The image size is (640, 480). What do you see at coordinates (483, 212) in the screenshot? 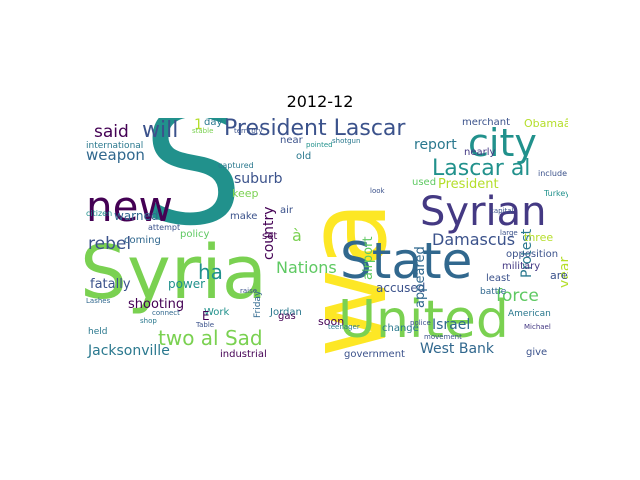
I see `word-5: Syrian` at bounding box center [483, 212].